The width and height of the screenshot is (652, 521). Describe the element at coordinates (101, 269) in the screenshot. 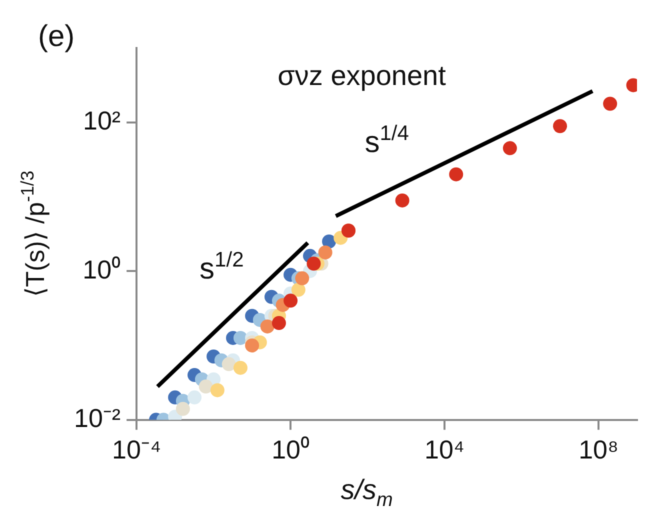

I see `y-tick-label: 10⁰` at that location.